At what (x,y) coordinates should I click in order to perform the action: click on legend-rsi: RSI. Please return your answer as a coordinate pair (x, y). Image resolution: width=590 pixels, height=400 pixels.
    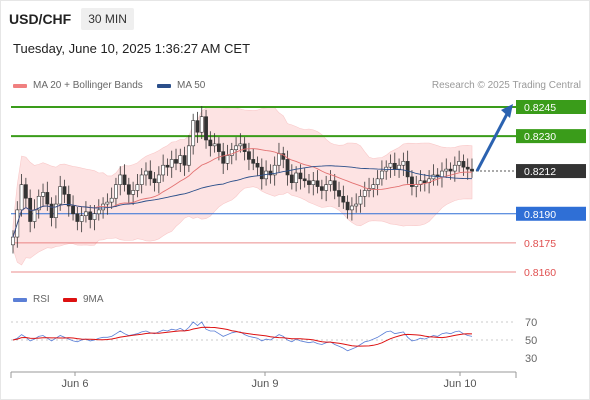
    Looking at the image, I should click on (31, 299).